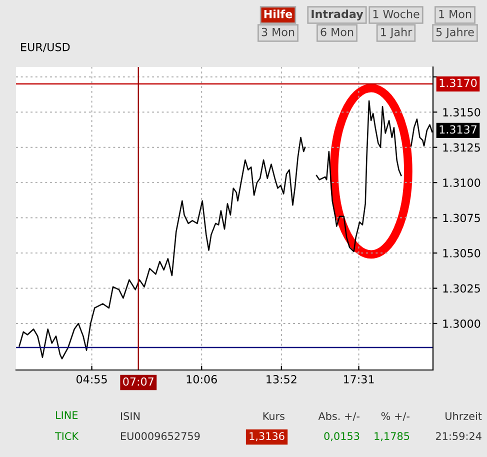 This screenshot has width=487, height=457. Describe the element at coordinates (461, 218) in the screenshot. I see `y-tick-label: 1.3075` at that location.